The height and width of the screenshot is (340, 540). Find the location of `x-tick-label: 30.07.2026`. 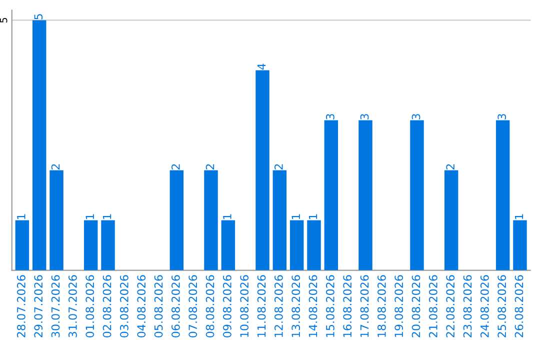

x-tick-label: 30.07.2026 is located at coordinates (55, 306).